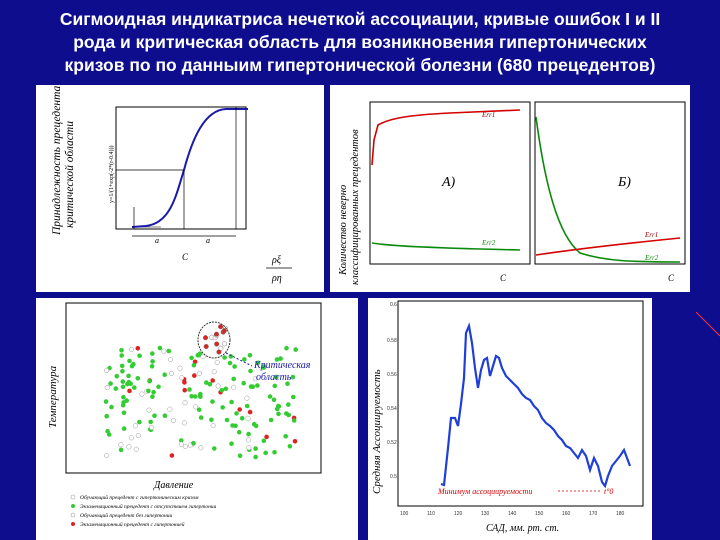  I want to click on err1-curve-b, so click(608, 246).